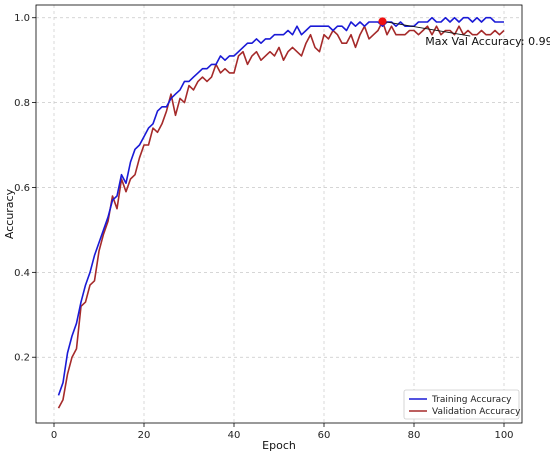 Image resolution: width=550 pixels, height=455 pixels. What do you see at coordinates (471, 400) in the screenshot?
I see `legend-label-training: Training Accuracy` at bounding box center [471, 400].